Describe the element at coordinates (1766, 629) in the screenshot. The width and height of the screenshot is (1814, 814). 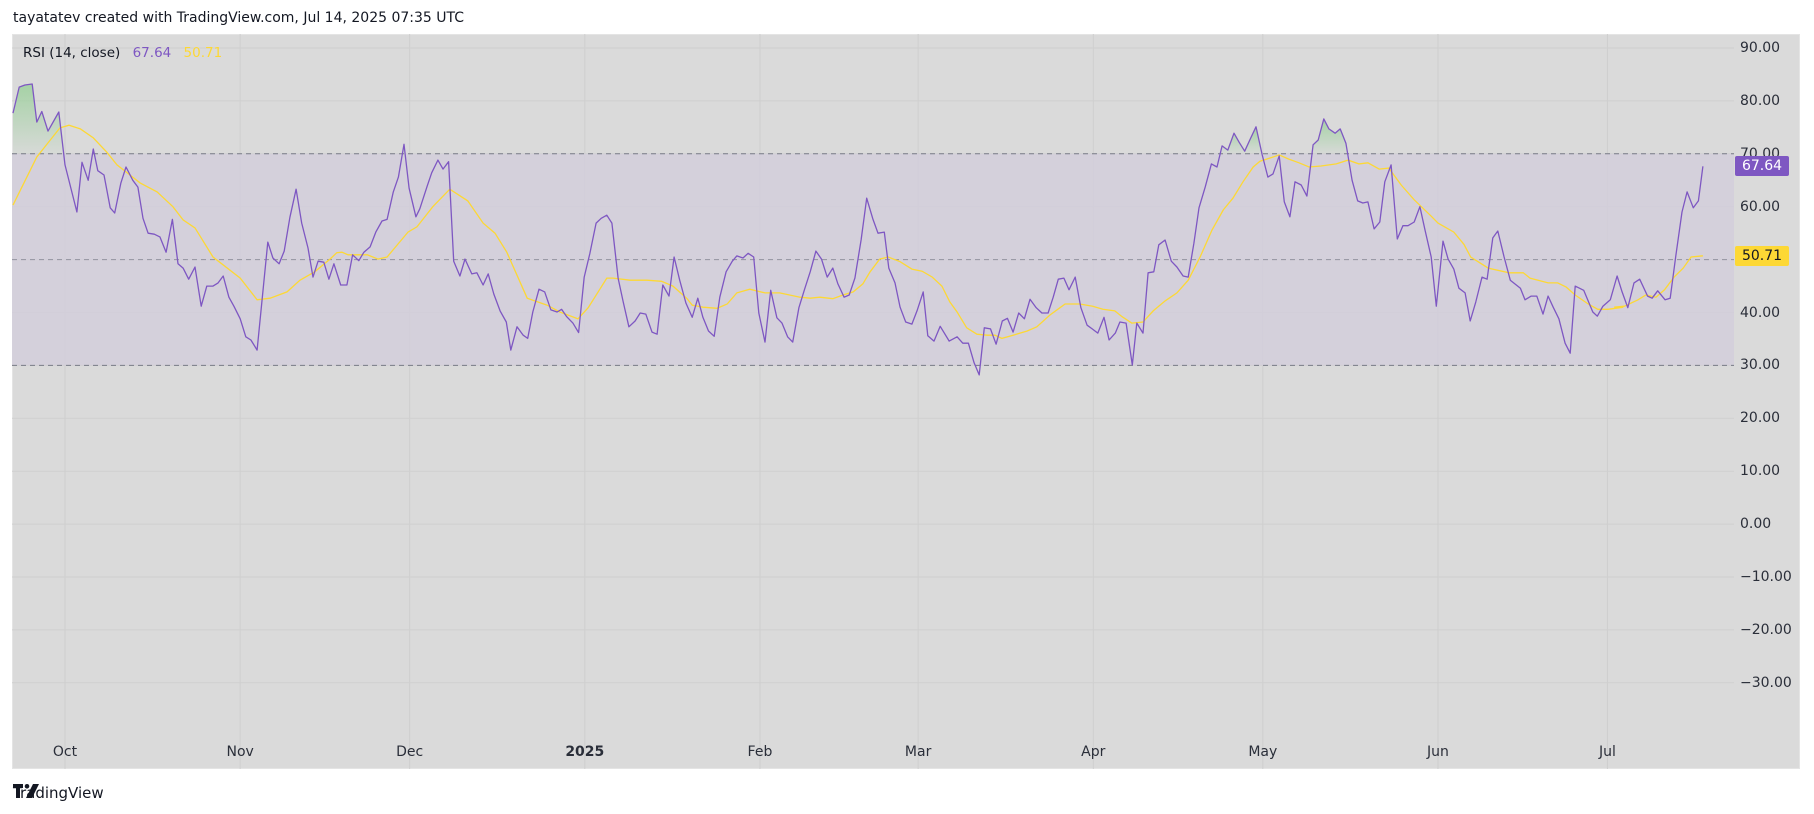
I see `y-axis-tick-label: −20.00` at that location.